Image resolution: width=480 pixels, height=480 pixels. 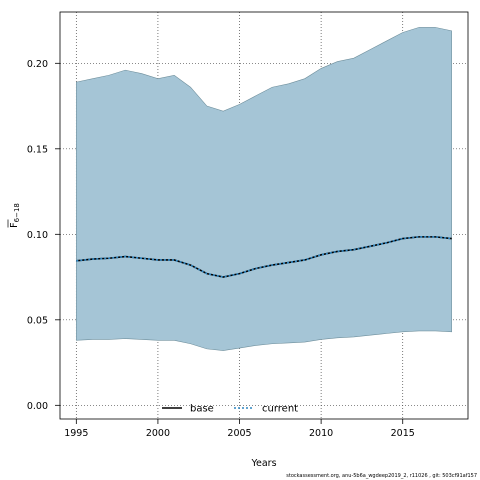 What do you see at coordinates (76, 433) in the screenshot?
I see `x-tick-label-1995: 1995` at bounding box center [76, 433].